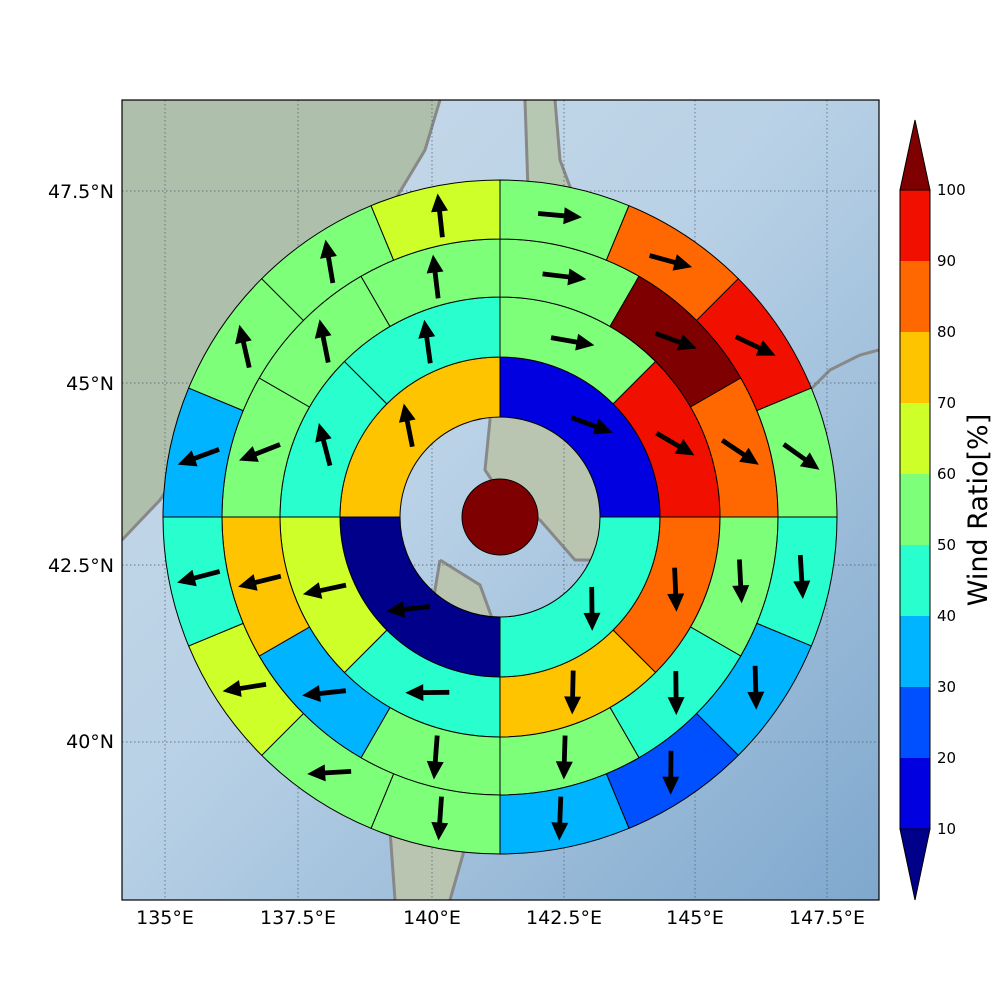  I want to click on colorbar-tick-label: 90, so click(946, 261).